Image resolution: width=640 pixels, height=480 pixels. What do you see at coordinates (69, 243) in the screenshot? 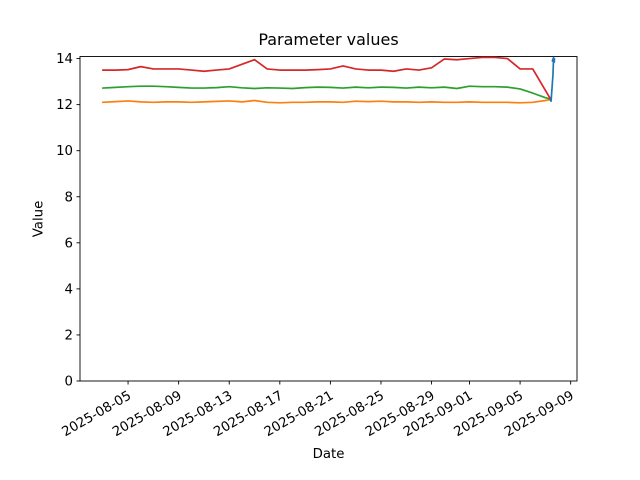
I see `y-tick-label: 6` at bounding box center [69, 243].